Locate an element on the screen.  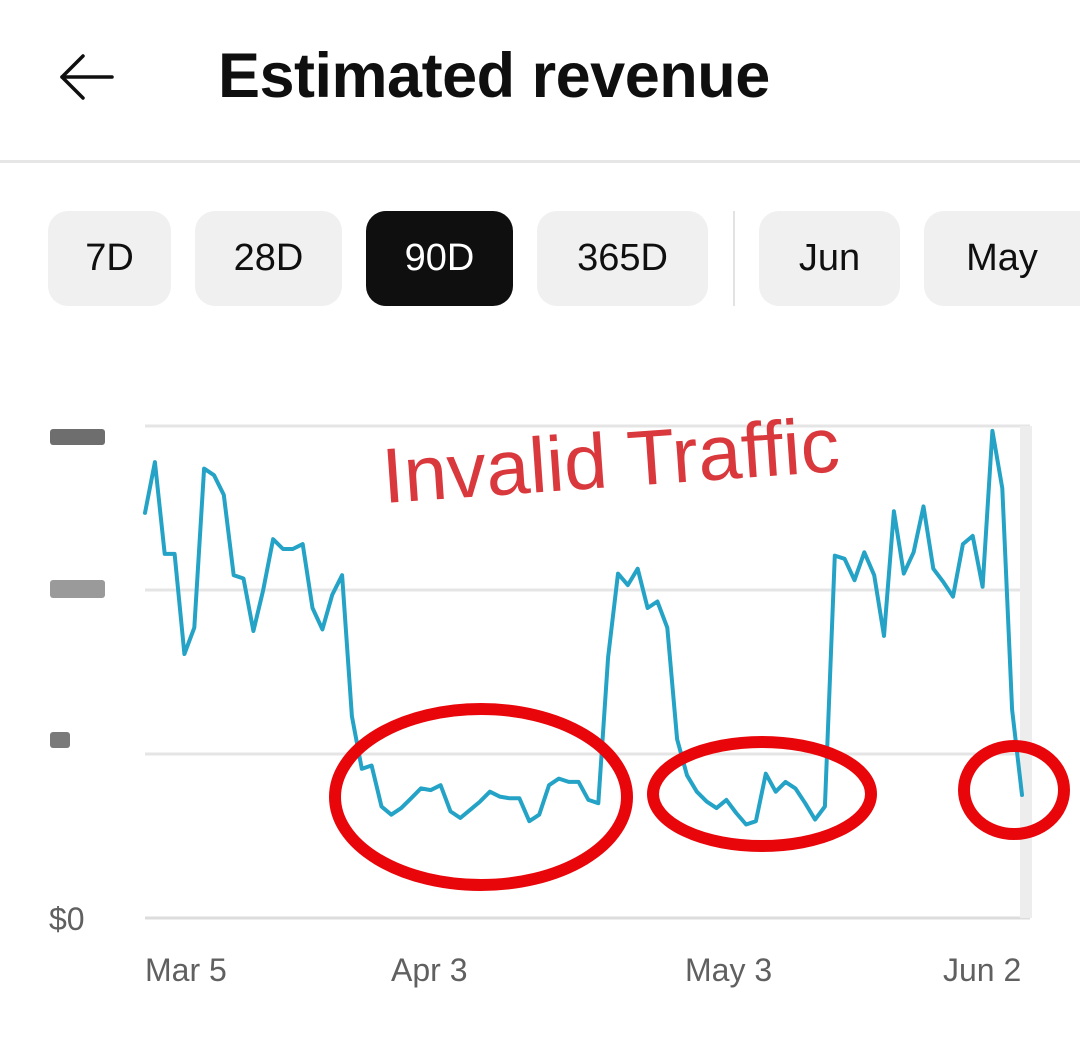
y-tick-label: $0 is located at coordinates (67, 919).